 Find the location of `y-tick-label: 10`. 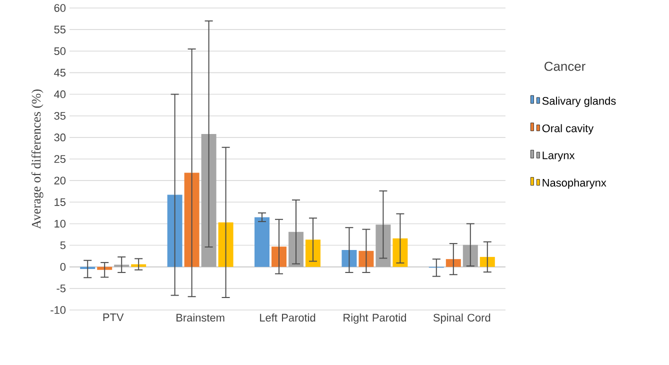

y-tick-label: 10 is located at coordinates (60, 224).